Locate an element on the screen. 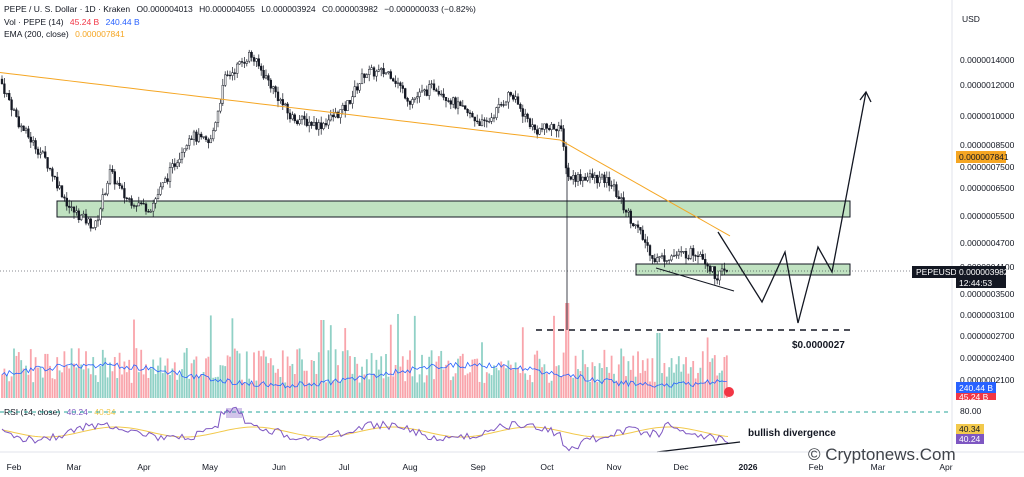 The height and width of the screenshot is (477, 1024). time-tick-label: Jun is located at coordinates (279, 467).